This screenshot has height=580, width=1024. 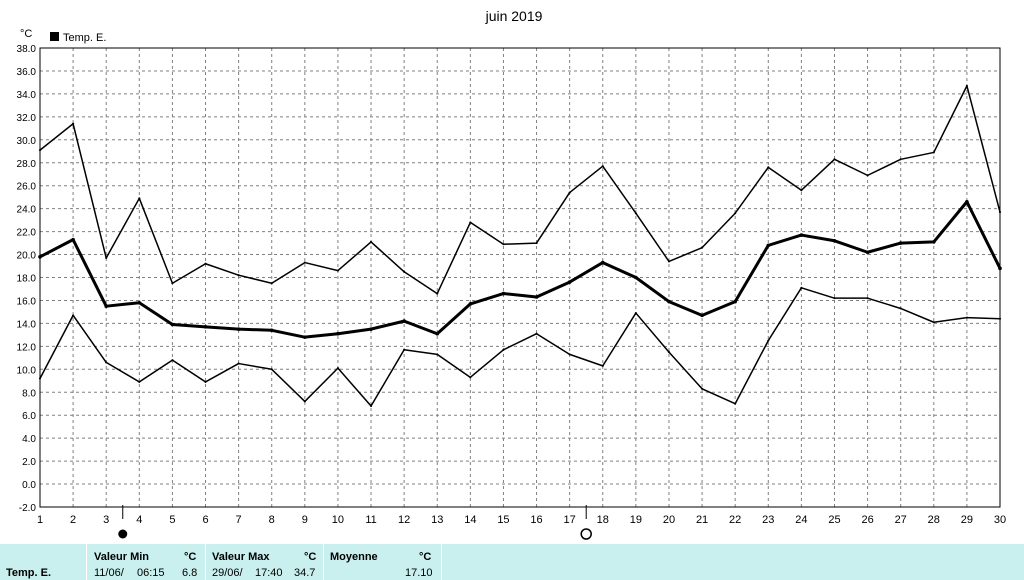 What do you see at coordinates (27, 256) in the screenshot?
I see `y-tick-label: 20.0` at bounding box center [27, 256].